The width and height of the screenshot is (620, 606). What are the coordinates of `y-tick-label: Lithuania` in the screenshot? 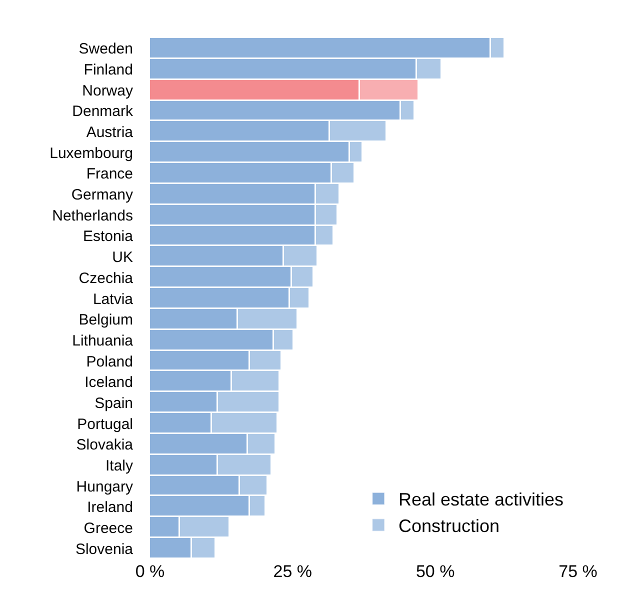 It's located at (103, 341).